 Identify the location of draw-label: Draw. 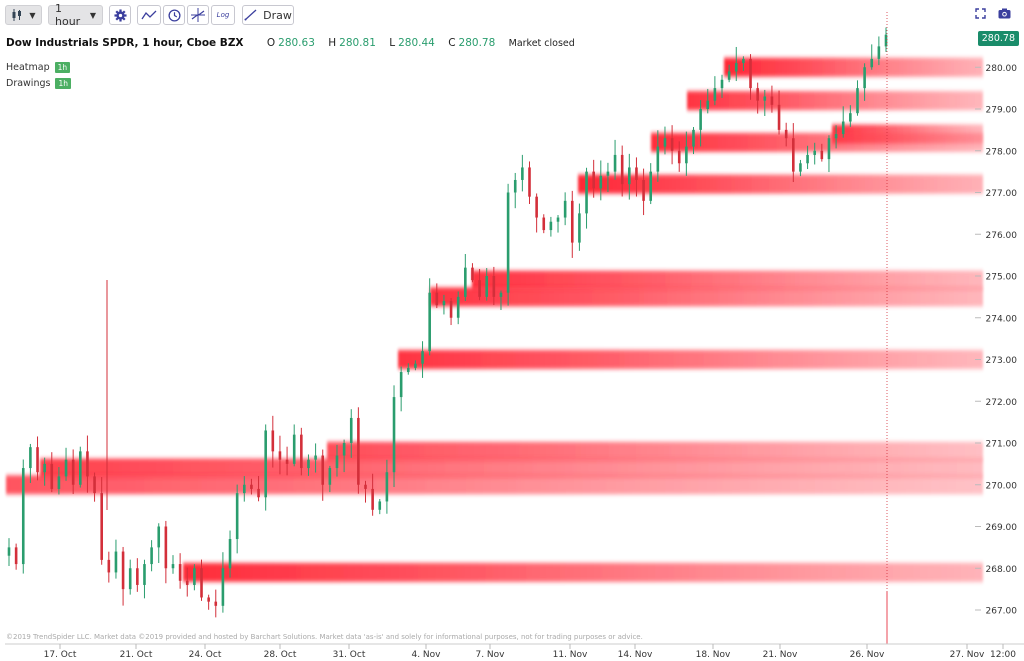
(277, 15).